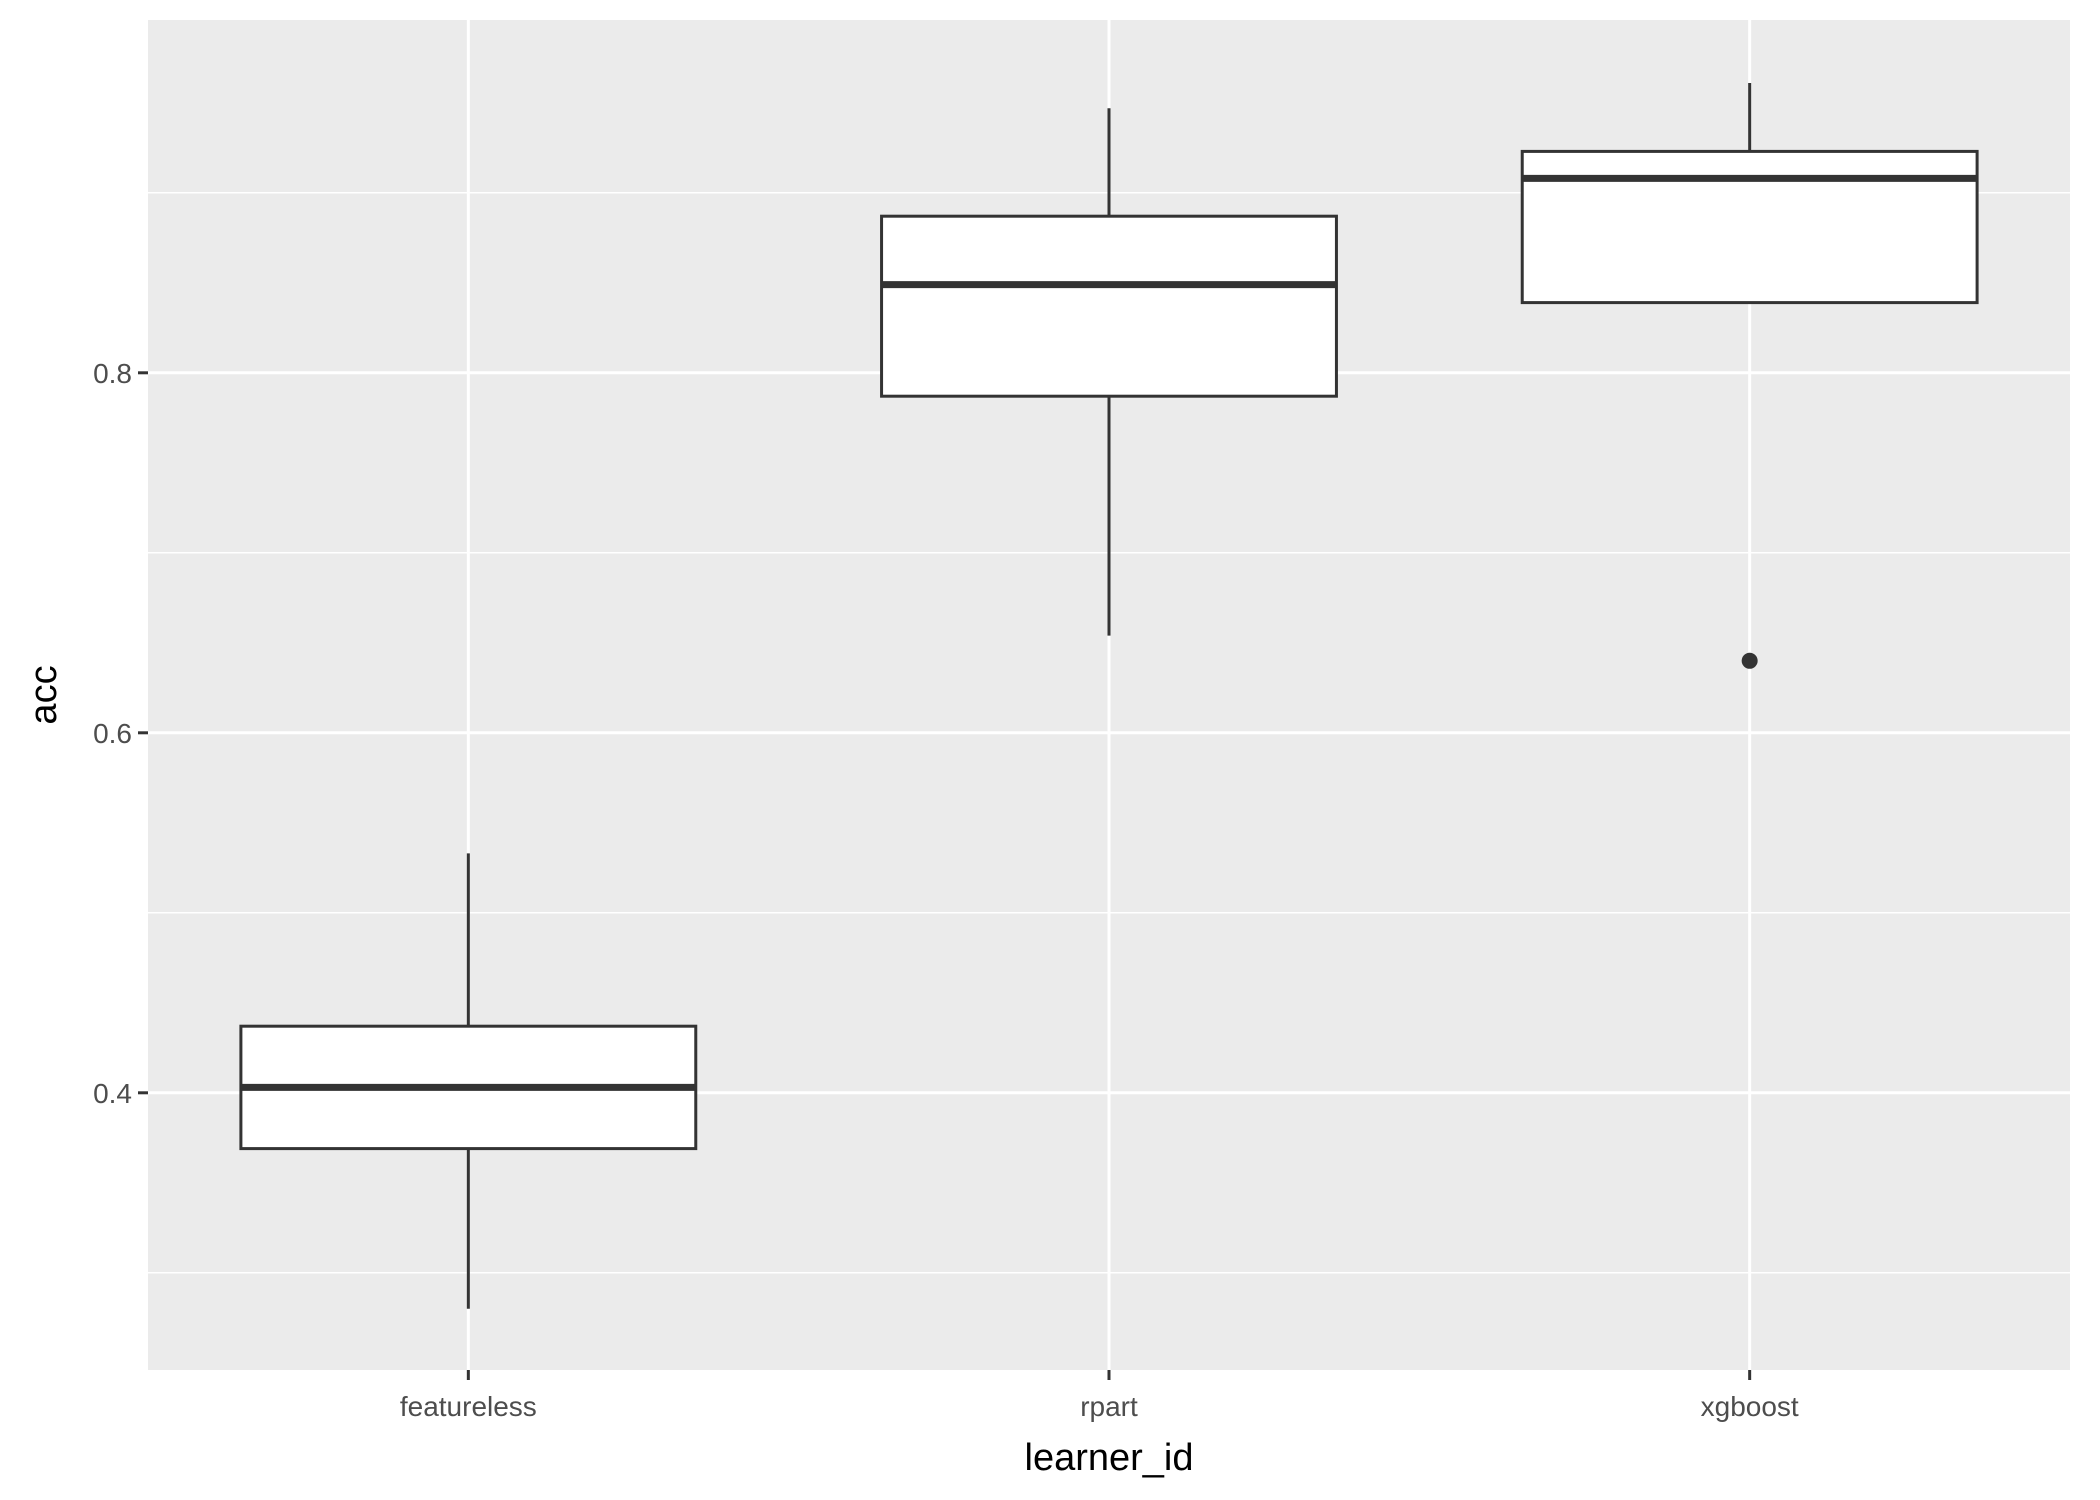  Describe the element at coordinates (468, 1406) in the screenshot. I see `x-tick-label: featureless` at that location.